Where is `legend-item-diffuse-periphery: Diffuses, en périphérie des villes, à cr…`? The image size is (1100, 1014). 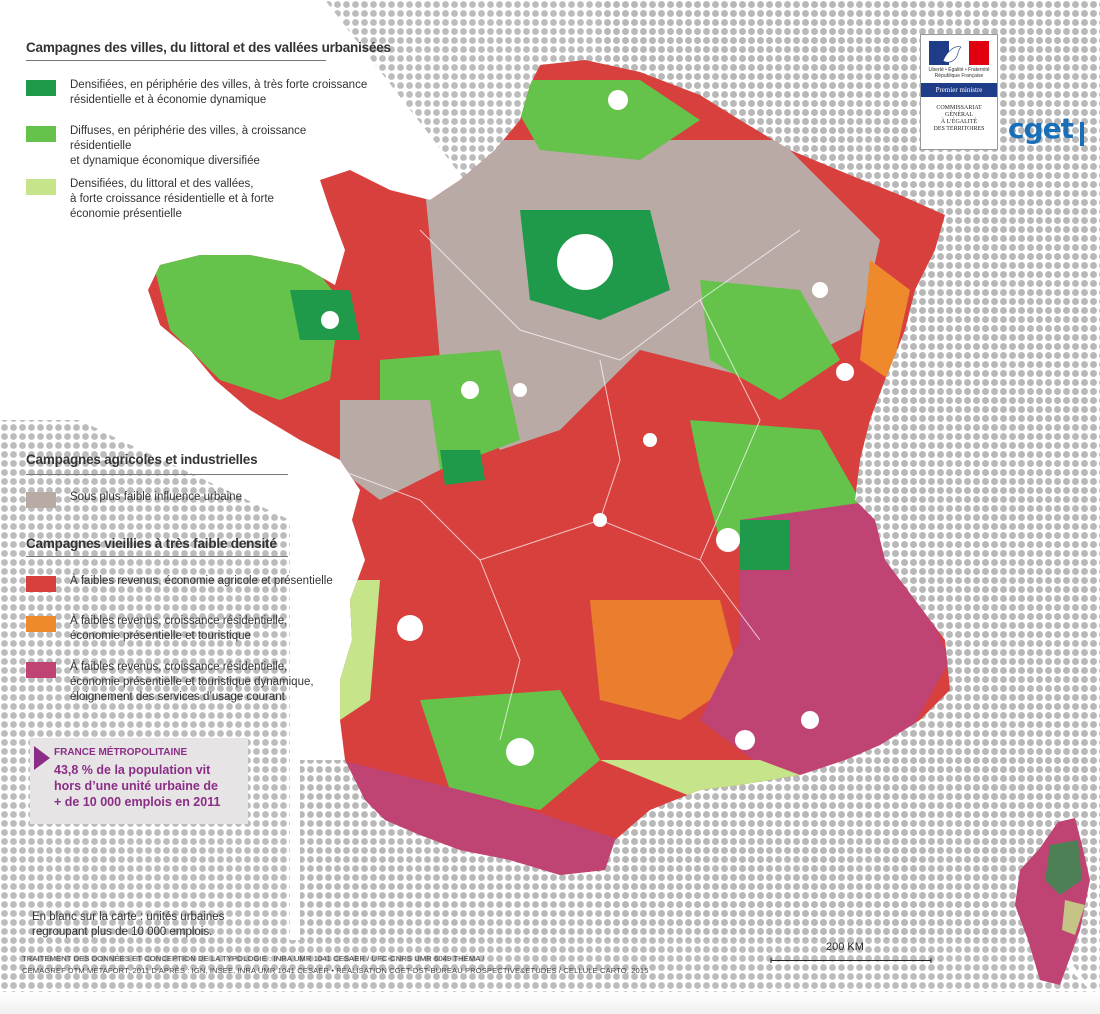 legend-item-diffuse-periphery: Diffuses, en périphérie des villes, à cr… is located at coordinates (198, 146).